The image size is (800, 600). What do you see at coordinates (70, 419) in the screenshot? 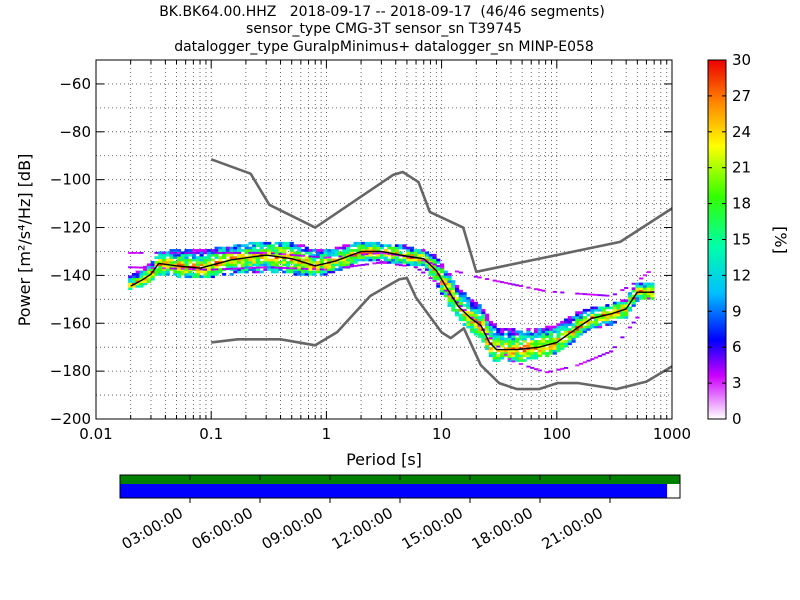
I see `y-tick-label: −200` at bounding box center [70, 419].